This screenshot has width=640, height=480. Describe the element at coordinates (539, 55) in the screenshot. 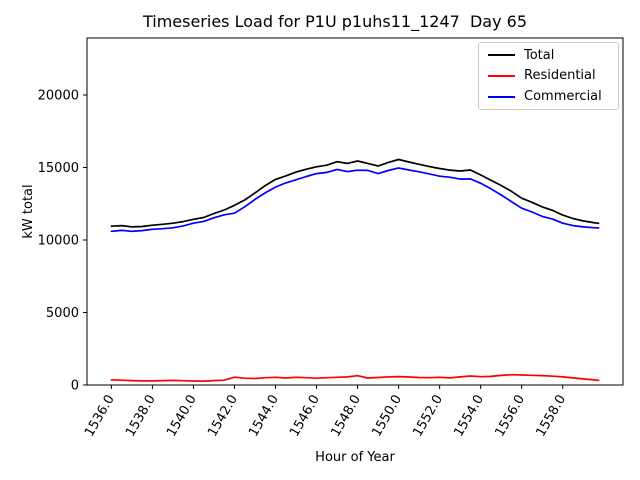

I see `legend-label-total: Total` at that location.